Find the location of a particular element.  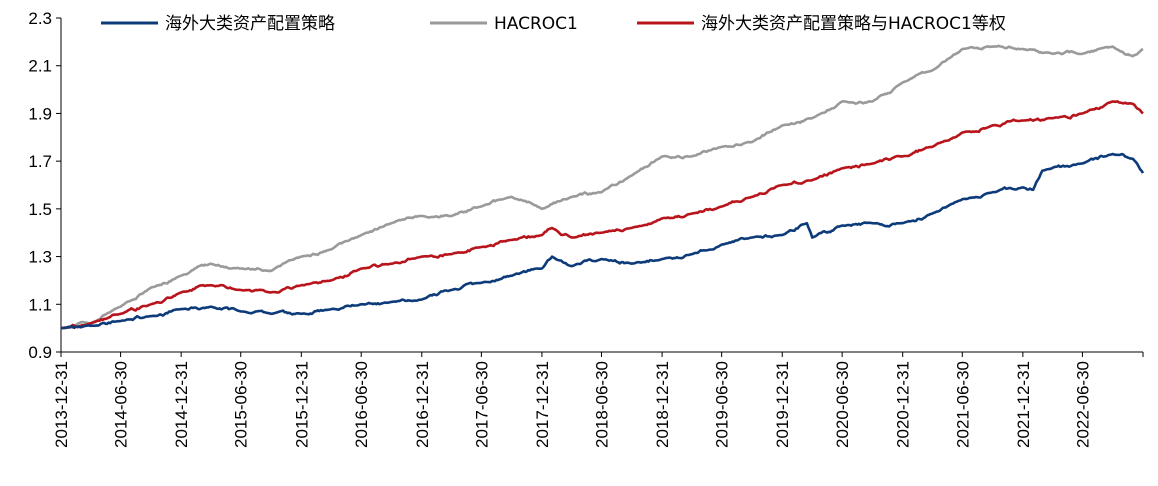

y-axis: 0.9 1.1 1.3 1.5 1.7 1.9 2.1 2.3 is located at coordinates (45, 185).